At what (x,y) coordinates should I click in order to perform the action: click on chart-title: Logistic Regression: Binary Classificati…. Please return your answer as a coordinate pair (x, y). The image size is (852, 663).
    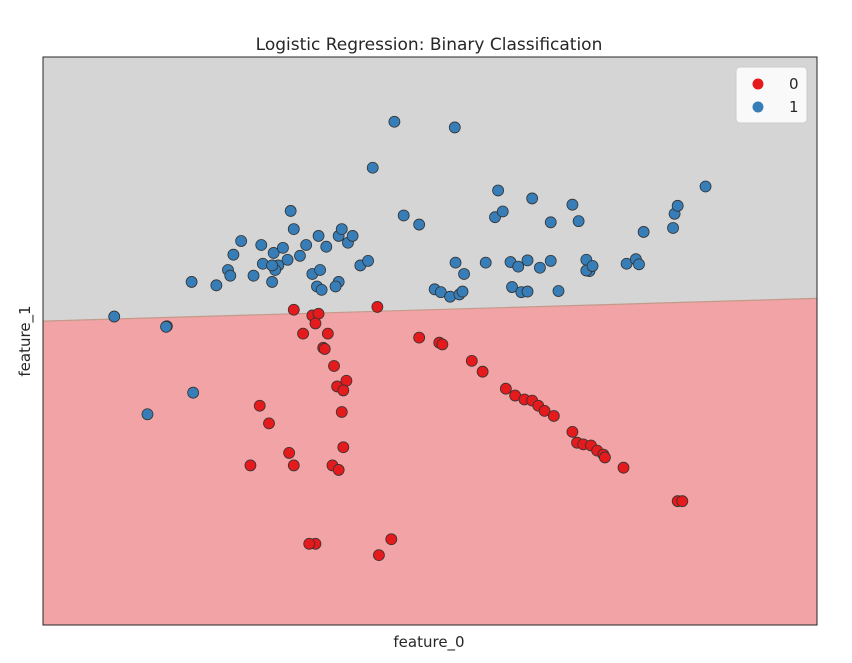
    Looking at the image, I should click on (429, 45).